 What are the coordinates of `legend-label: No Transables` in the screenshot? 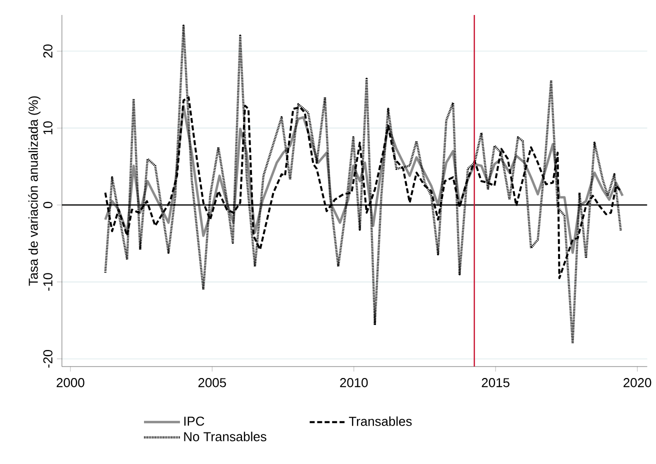 It's located at (225, 437).